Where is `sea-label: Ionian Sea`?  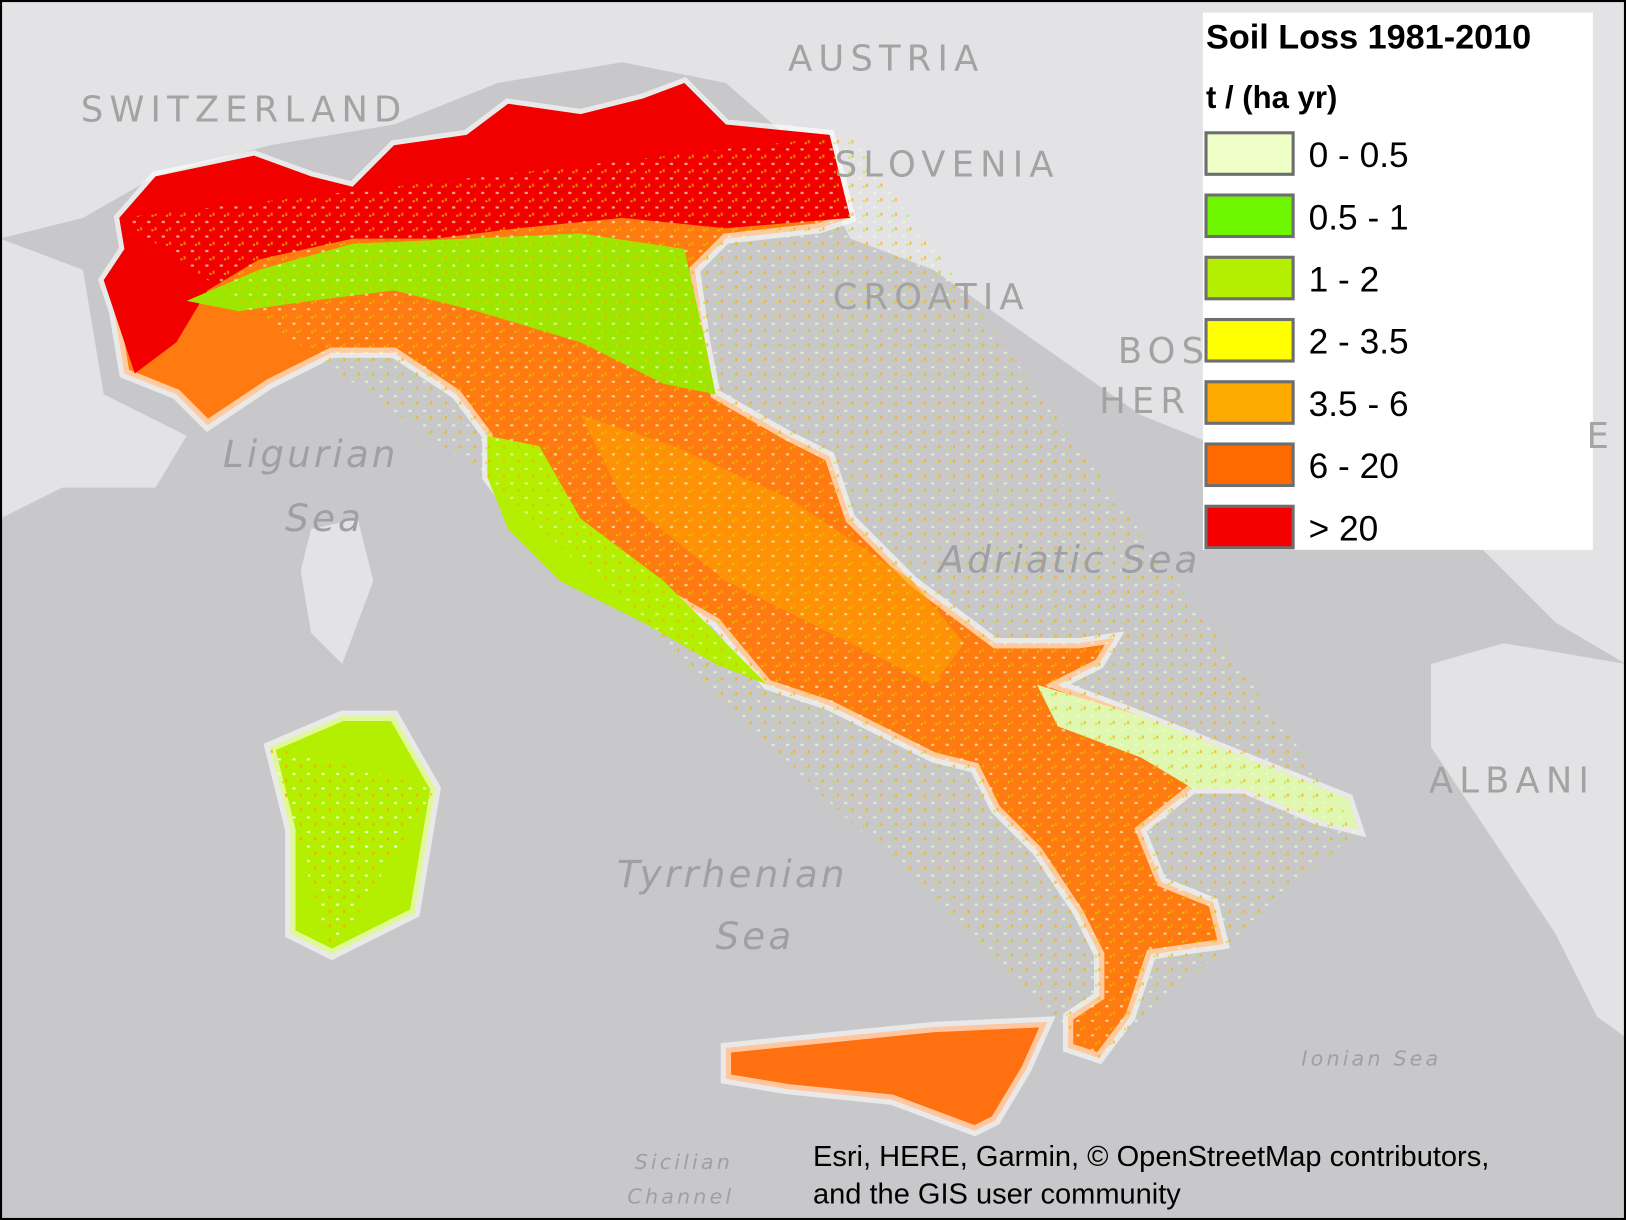
sea-label: Ionian Sea is located at coordinates (1371, 1058).